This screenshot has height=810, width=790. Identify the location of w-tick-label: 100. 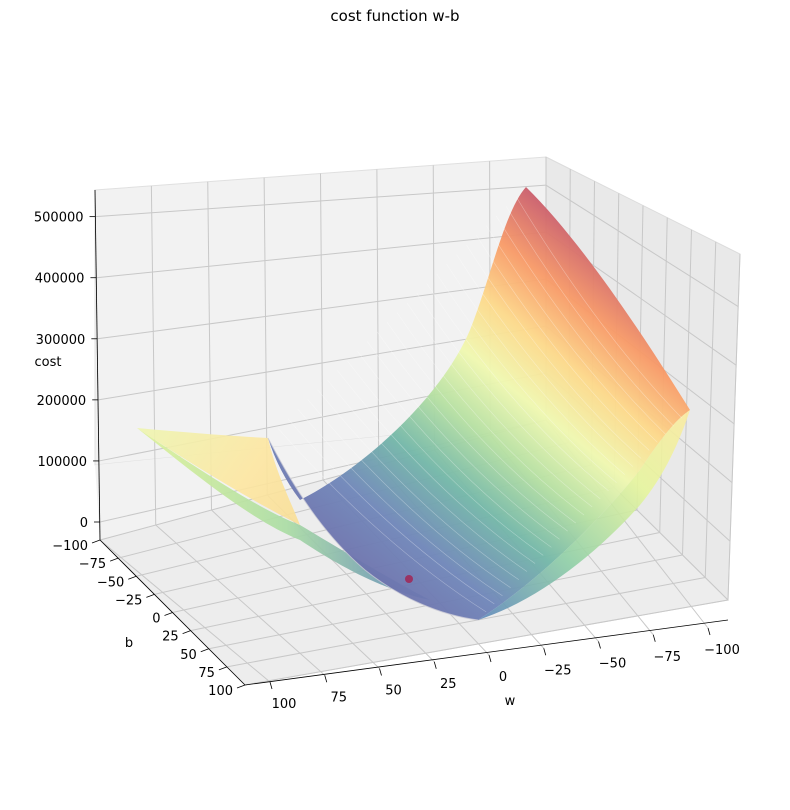
(284, 704).